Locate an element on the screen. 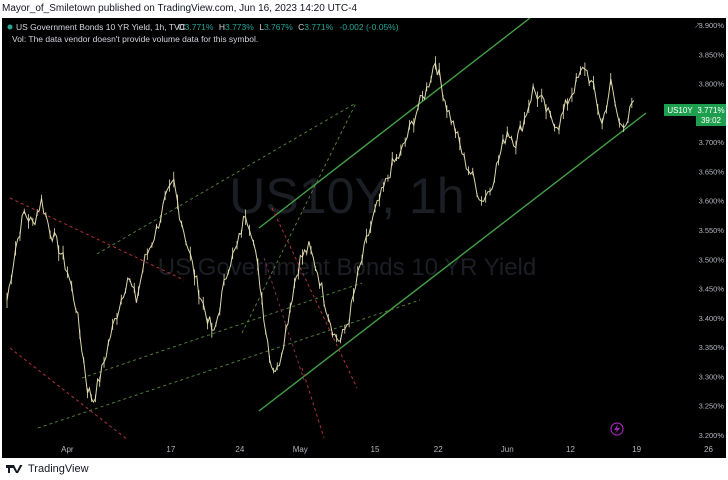  lightning-icon-ring is located at coordinates (617, 429).